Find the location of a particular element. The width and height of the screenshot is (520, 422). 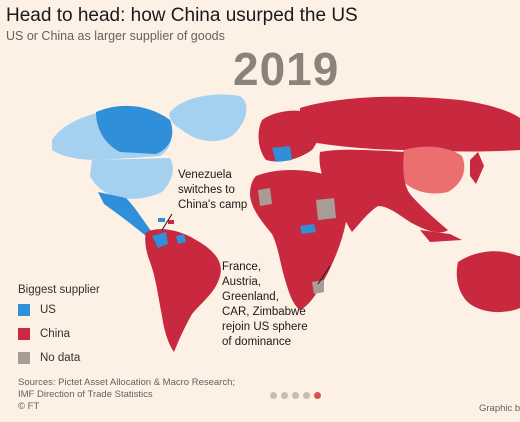

legend-item-us: US is located at coordinates (59, 310).